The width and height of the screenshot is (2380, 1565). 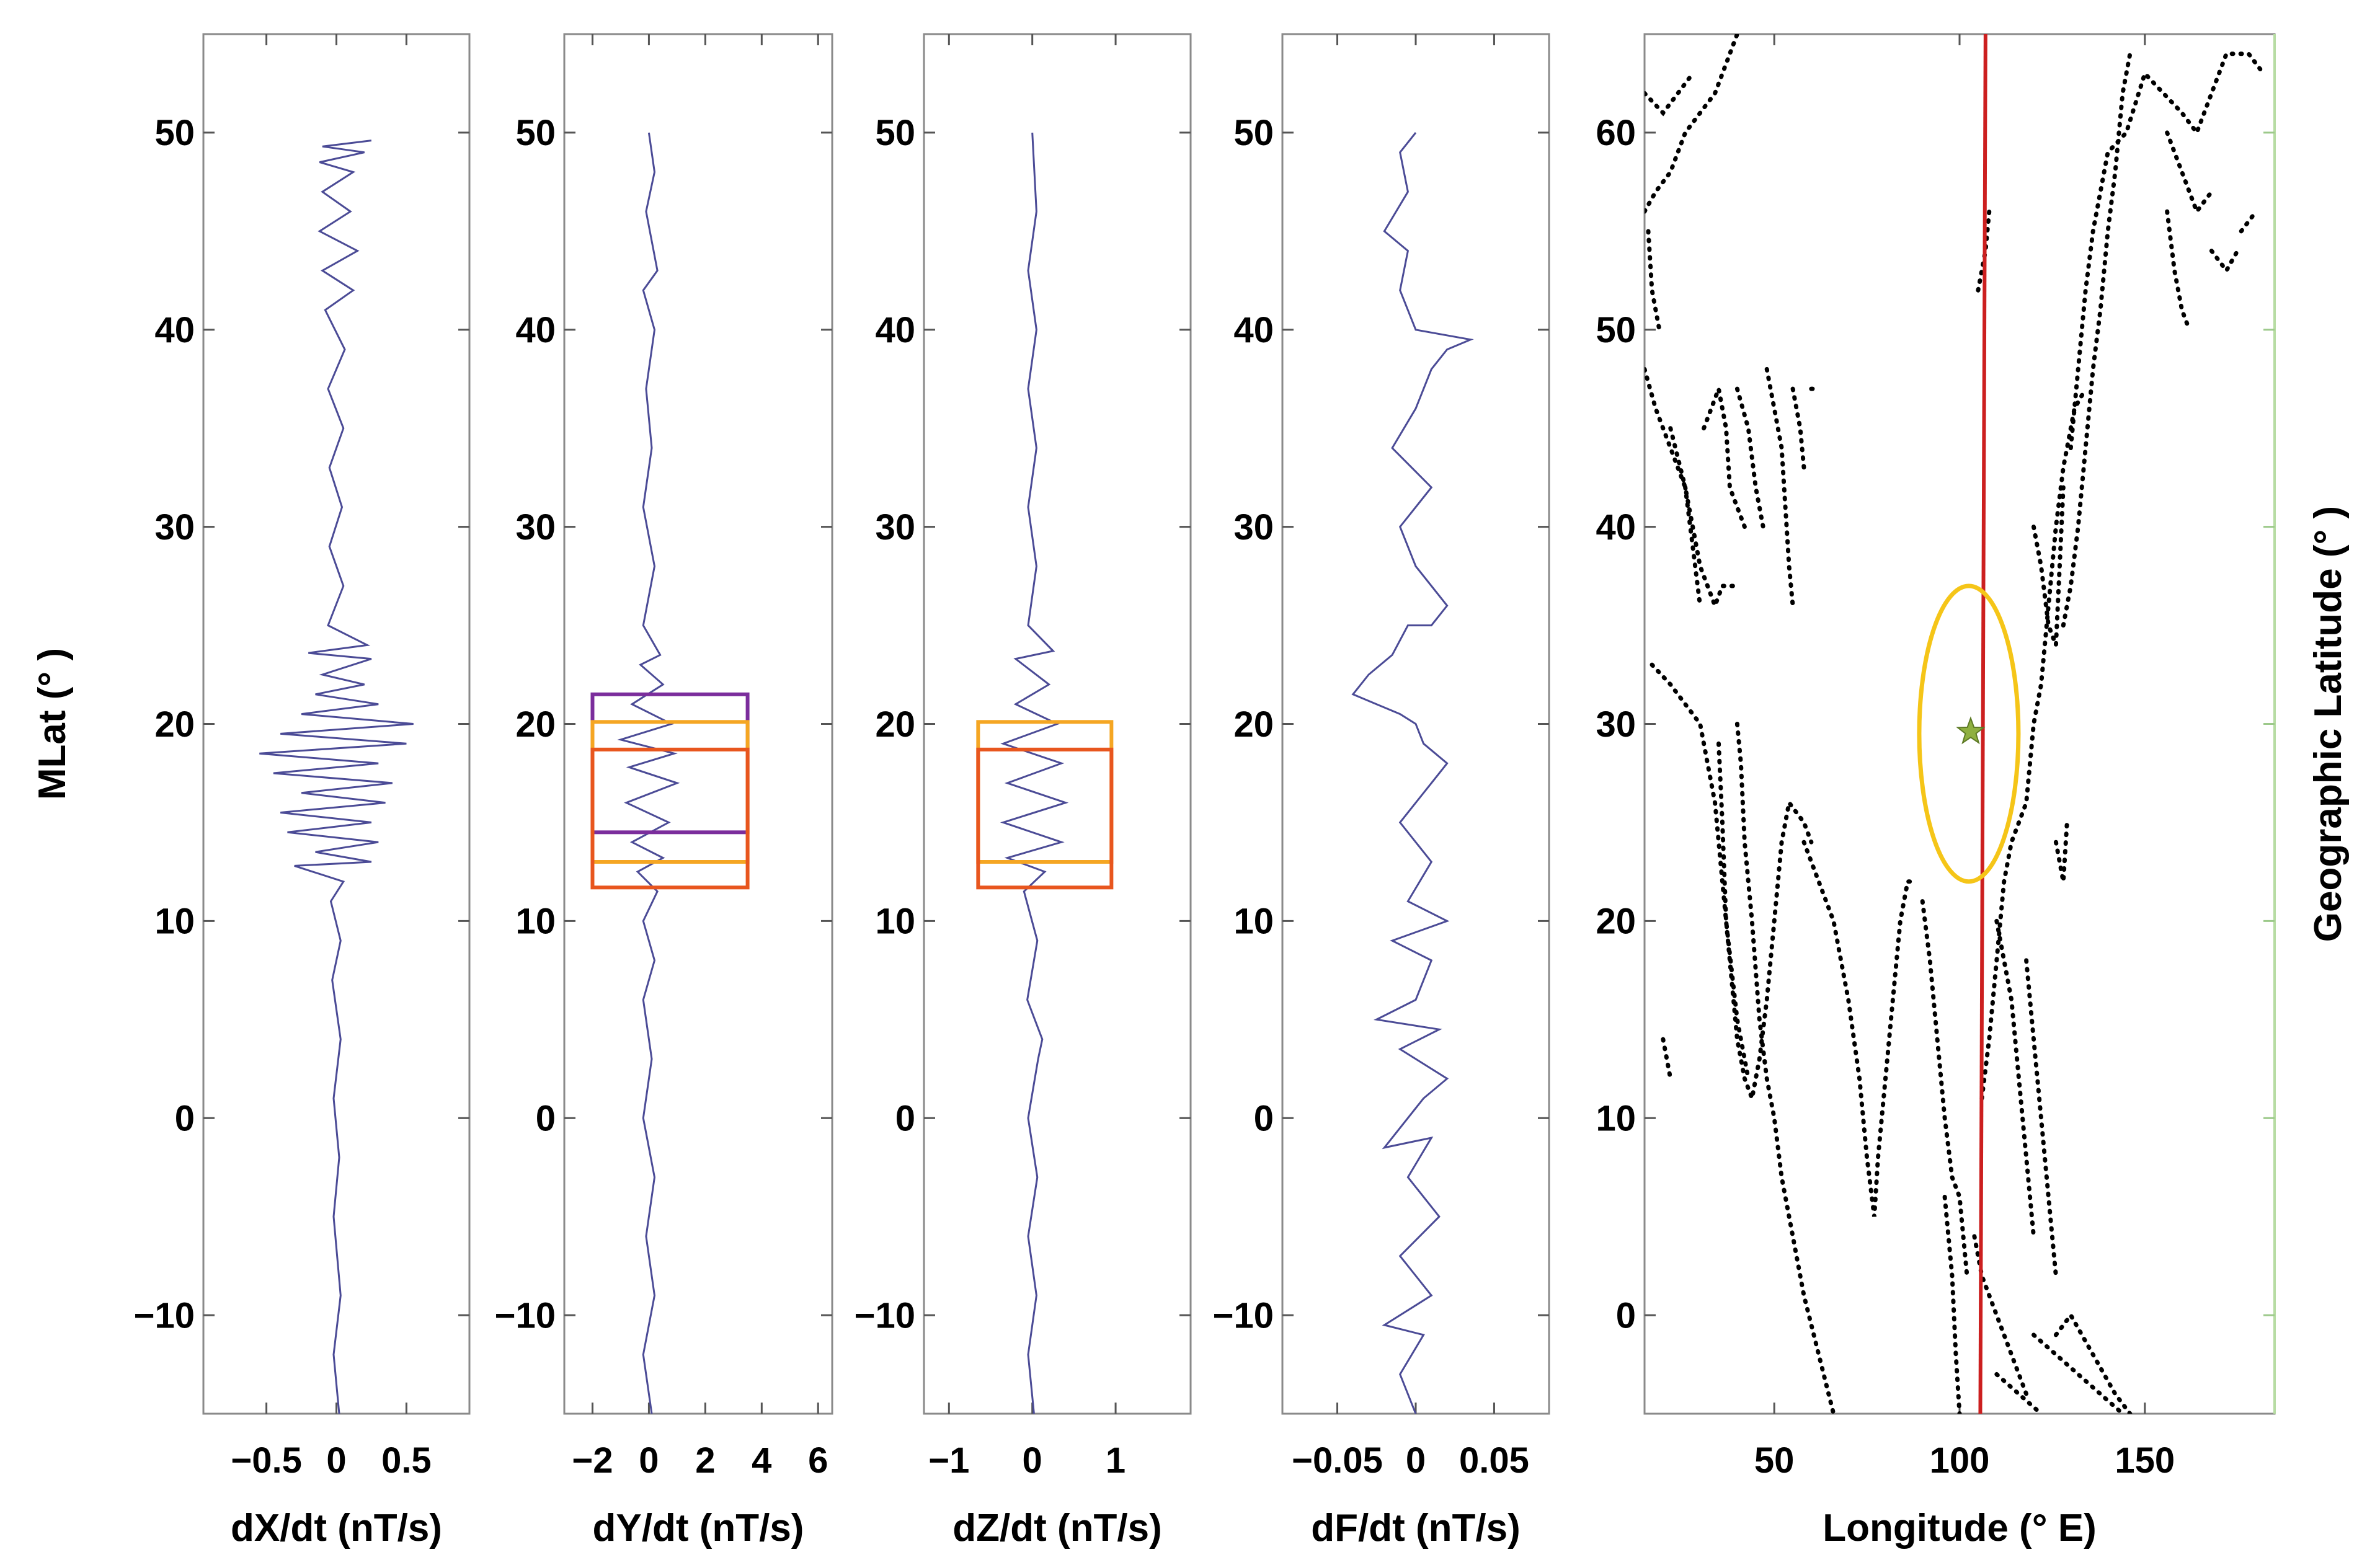 I want to click on x-axis-label: dY/dt (nT/s), so click(x=698, y=1528).